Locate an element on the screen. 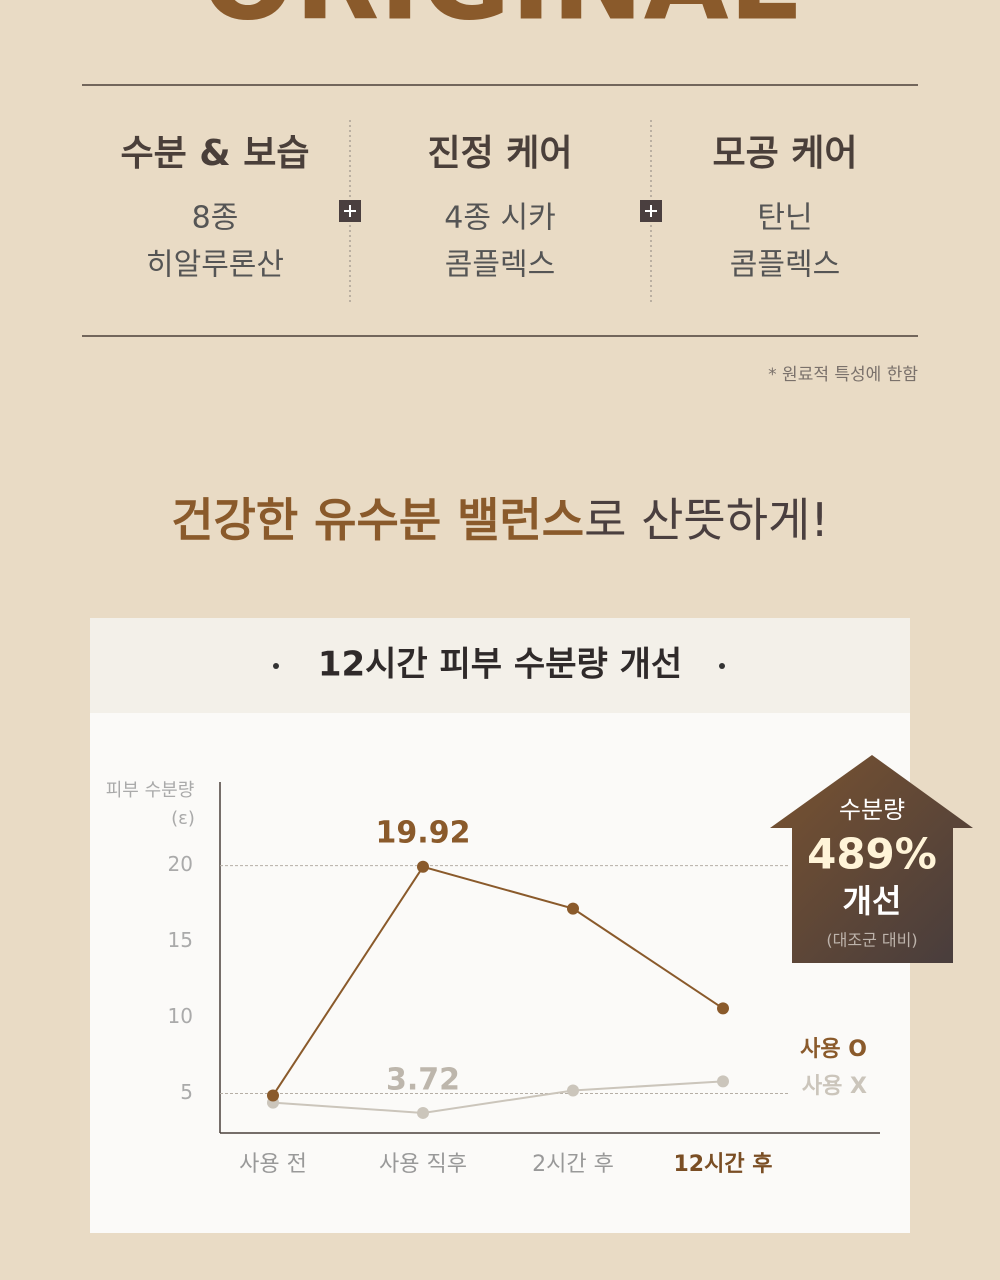 The width and height of the screenshot is (1000, 1280). feature-line: 4종 시카 is located at coordinates (499, 218).